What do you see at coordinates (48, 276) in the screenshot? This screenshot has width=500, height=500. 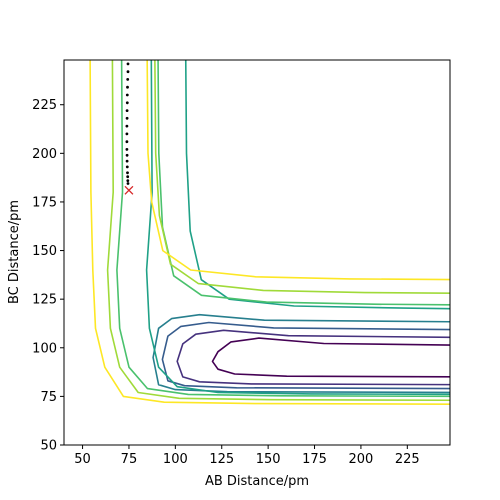 I see `y-axis-ticks: 50 75 100 125 150 175 200 225` at bounding box center [48, 276].